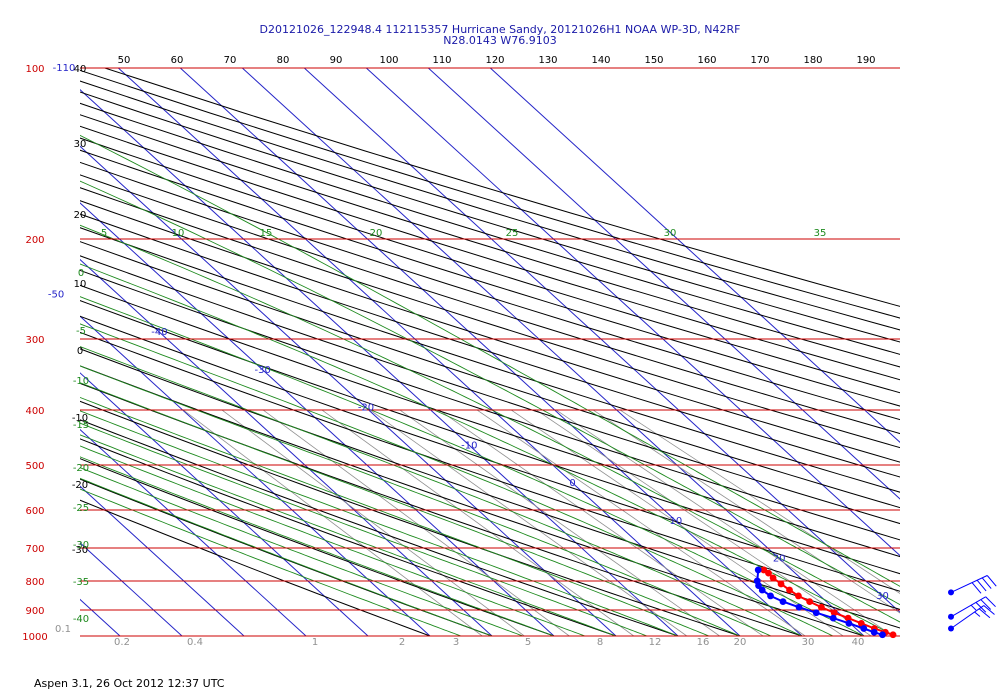 This screenshot has width=1000, height=700. What do you see at coordinates (162, 560) in the screenshot?
I see `isotherm-line` at bounding box center [162, 560].